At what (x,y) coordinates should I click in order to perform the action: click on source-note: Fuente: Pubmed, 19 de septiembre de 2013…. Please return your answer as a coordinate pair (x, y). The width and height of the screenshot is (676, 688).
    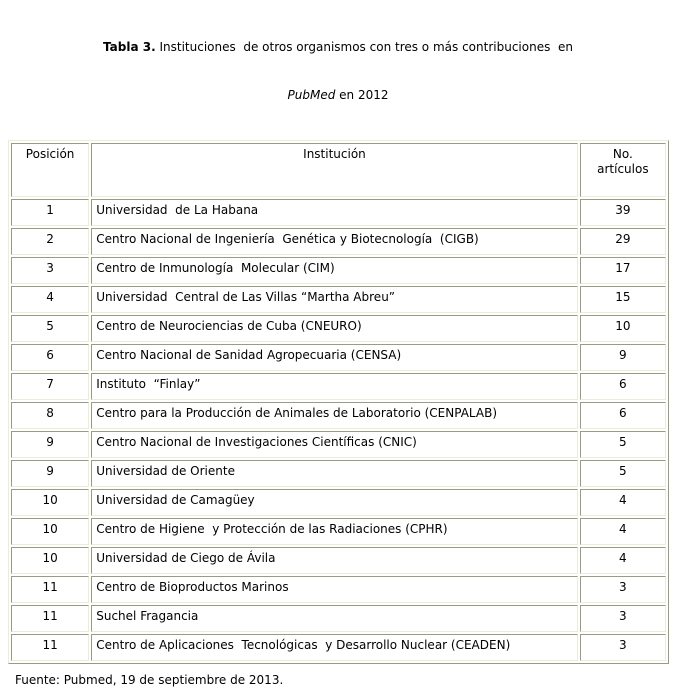
    Looking at the image, I should click on (149, 680).